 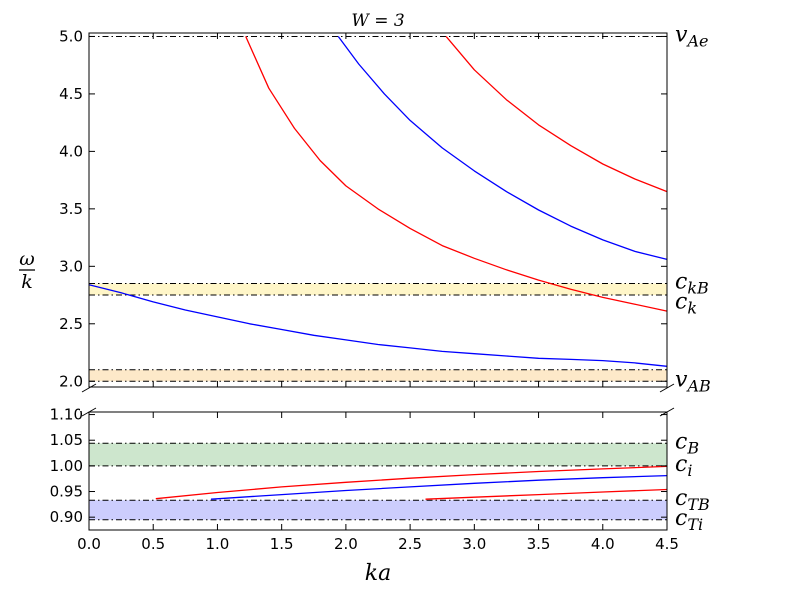 I want to click on x-tick-label-9: 4.0, so click(x=603, y=544).